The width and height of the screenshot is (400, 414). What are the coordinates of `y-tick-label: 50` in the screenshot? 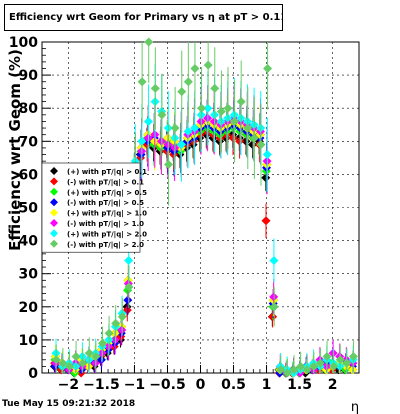 It's located at (29, 209).